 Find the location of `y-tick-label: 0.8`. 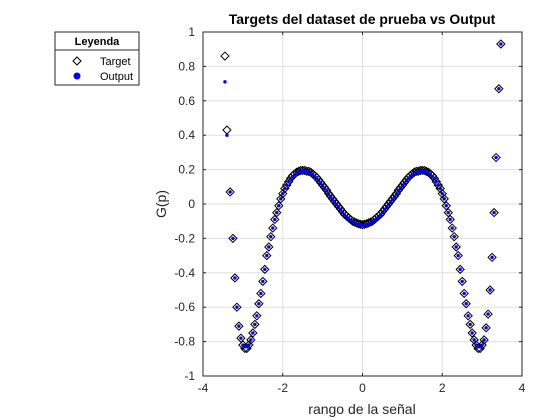

y-tick-label: 0.8 is located at coordinates (186, 66).